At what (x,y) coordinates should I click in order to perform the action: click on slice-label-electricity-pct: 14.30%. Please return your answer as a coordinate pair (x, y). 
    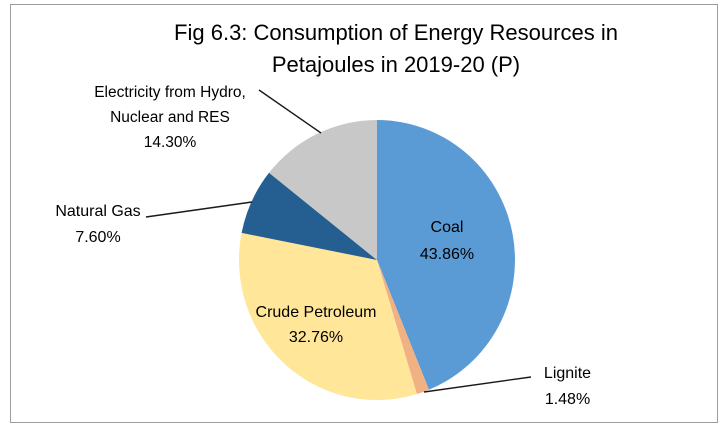
    Looking at the image, I should click on (170, 142).